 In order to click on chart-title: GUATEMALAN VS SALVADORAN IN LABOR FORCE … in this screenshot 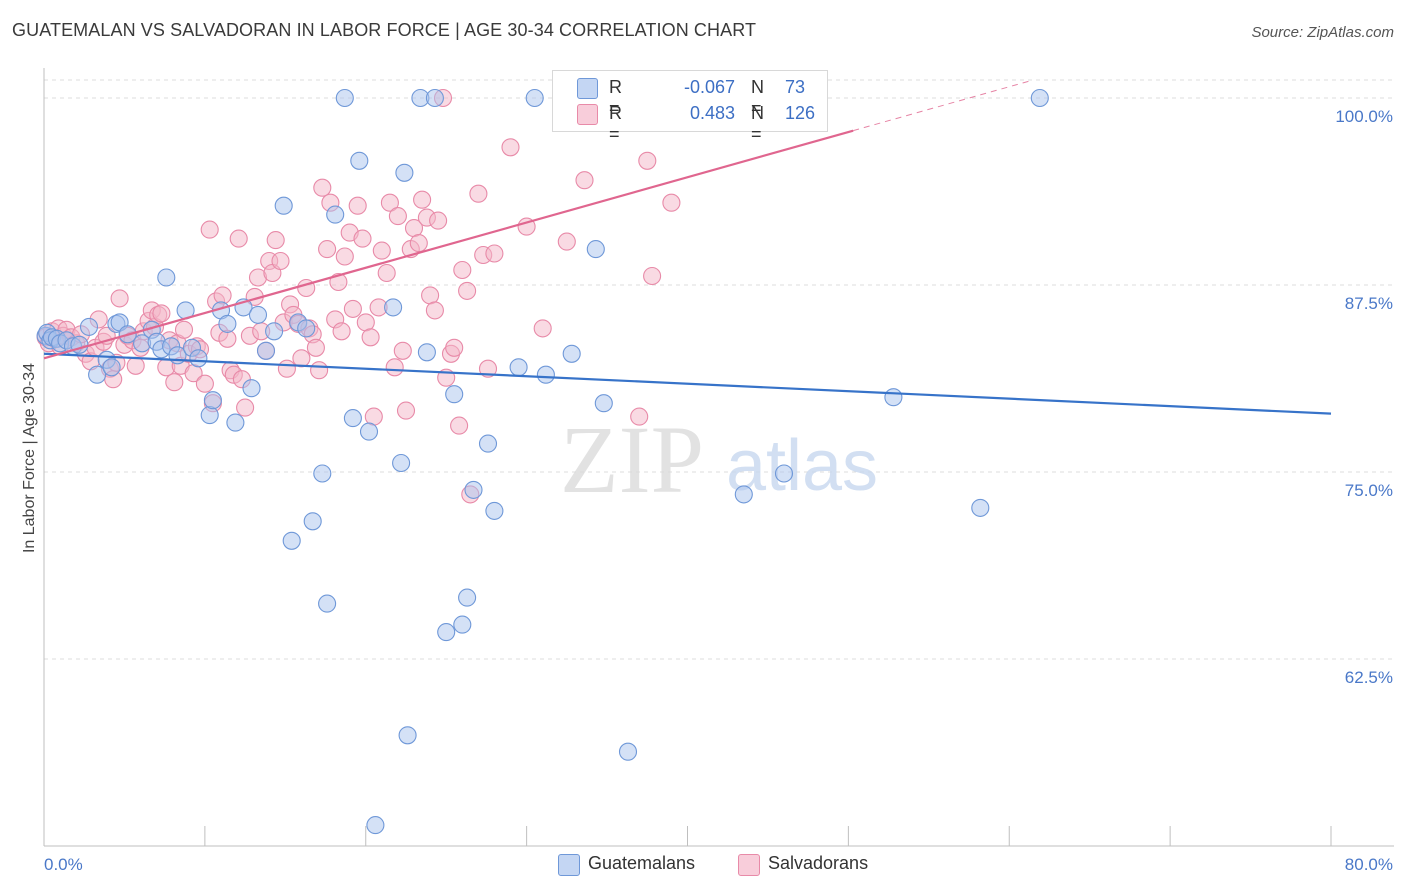, I will do `click(384, 30)`.